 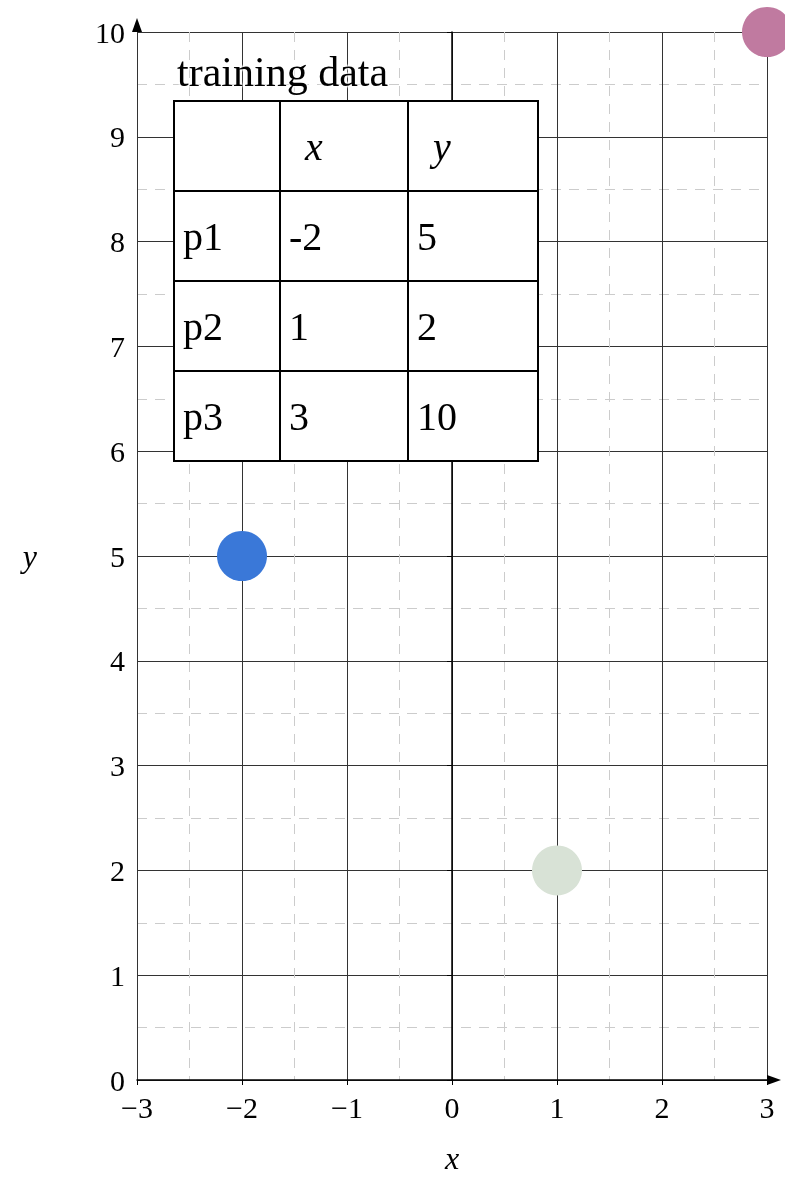 What do you see at coordinates (117, 137) in the screenshot?
I see `y-tick-label: 9` at bounding box center [117, 137].